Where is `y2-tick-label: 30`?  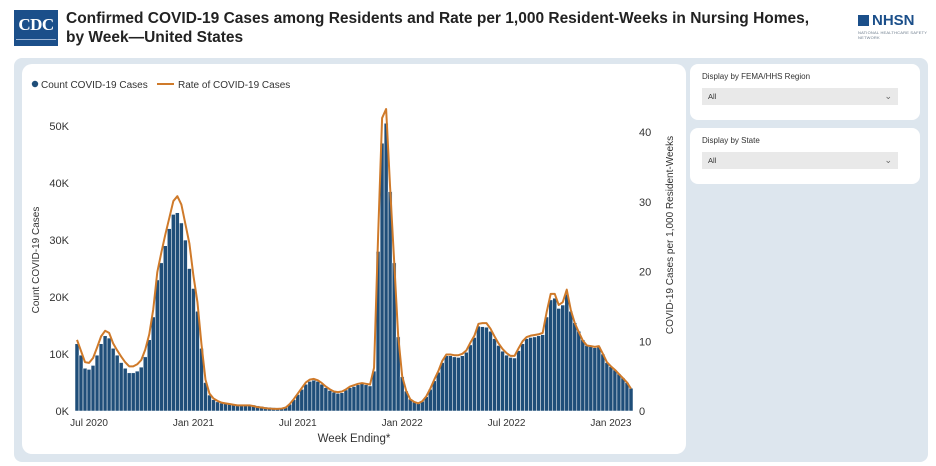 y2-tick-label: 30 is located at coordinates (645, 203).